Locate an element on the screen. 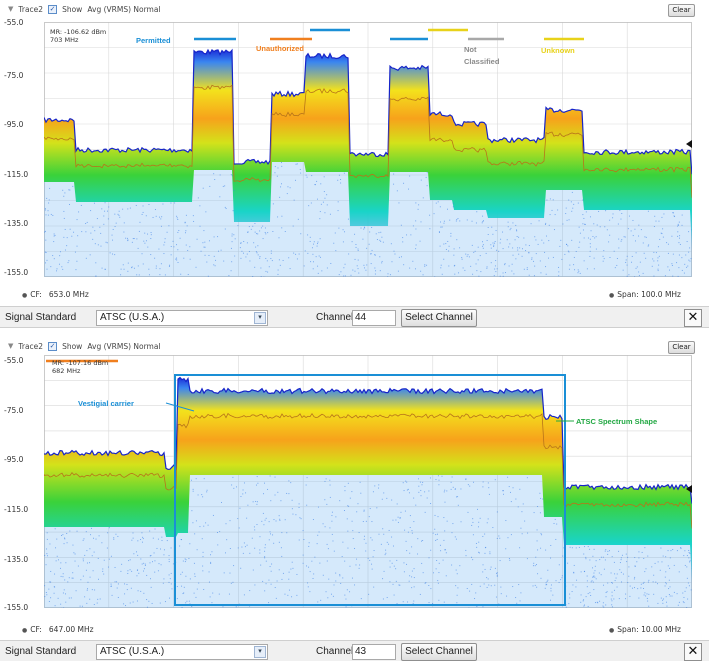  channel-input: 44 is located at coordinates (374, 318).